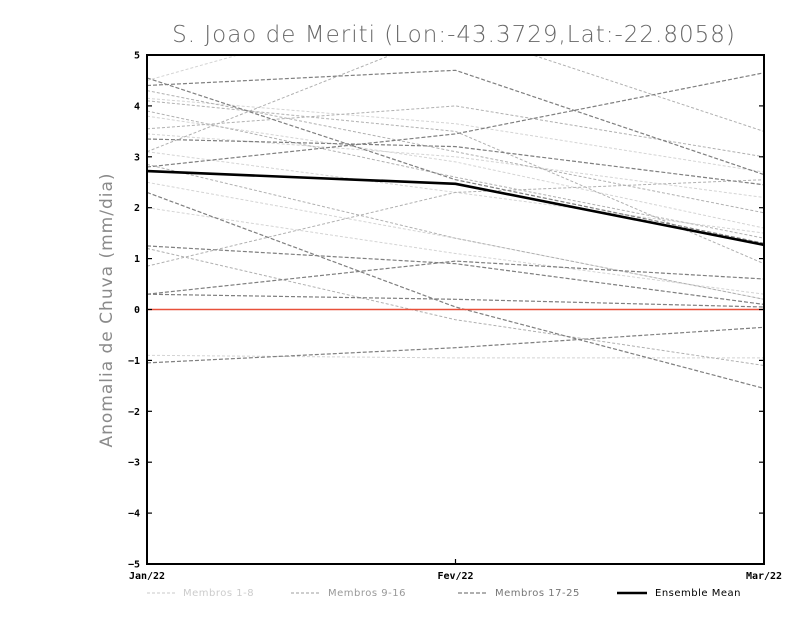  What do you see at coordinates (147, 576) in the screenshot?
I see `x-tick-label: Jan/22` at bounding box center [147, 576].